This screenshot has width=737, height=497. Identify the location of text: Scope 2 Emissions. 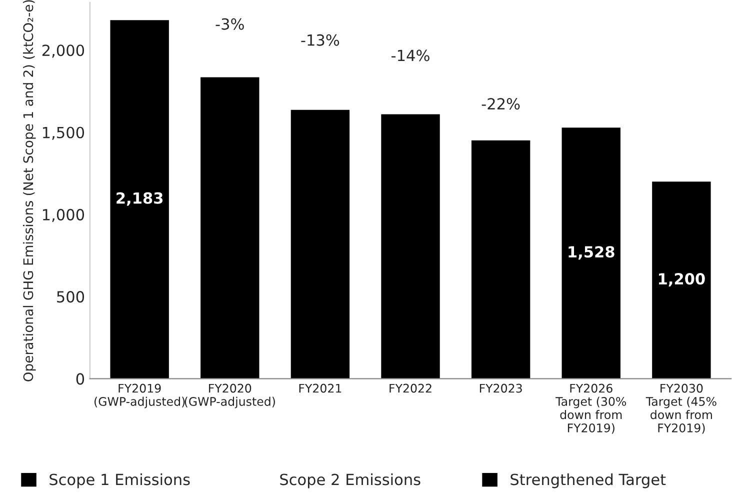
(350, 480).